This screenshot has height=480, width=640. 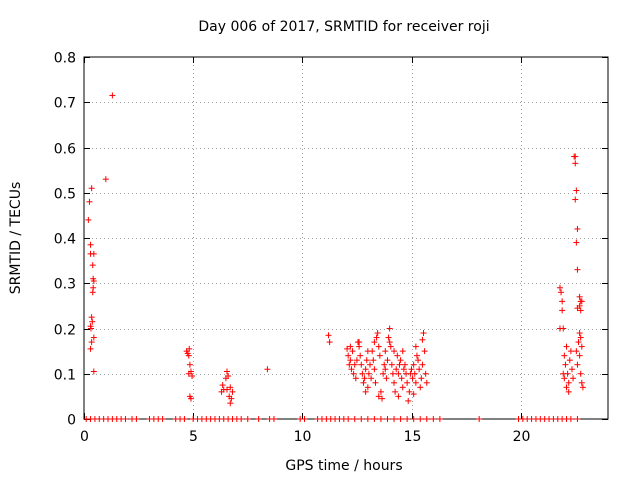 What do you see at coordinates (65, 240) in the screenshot?
I see `y-tick-label: 0.4` at bounding box center [65, 240].